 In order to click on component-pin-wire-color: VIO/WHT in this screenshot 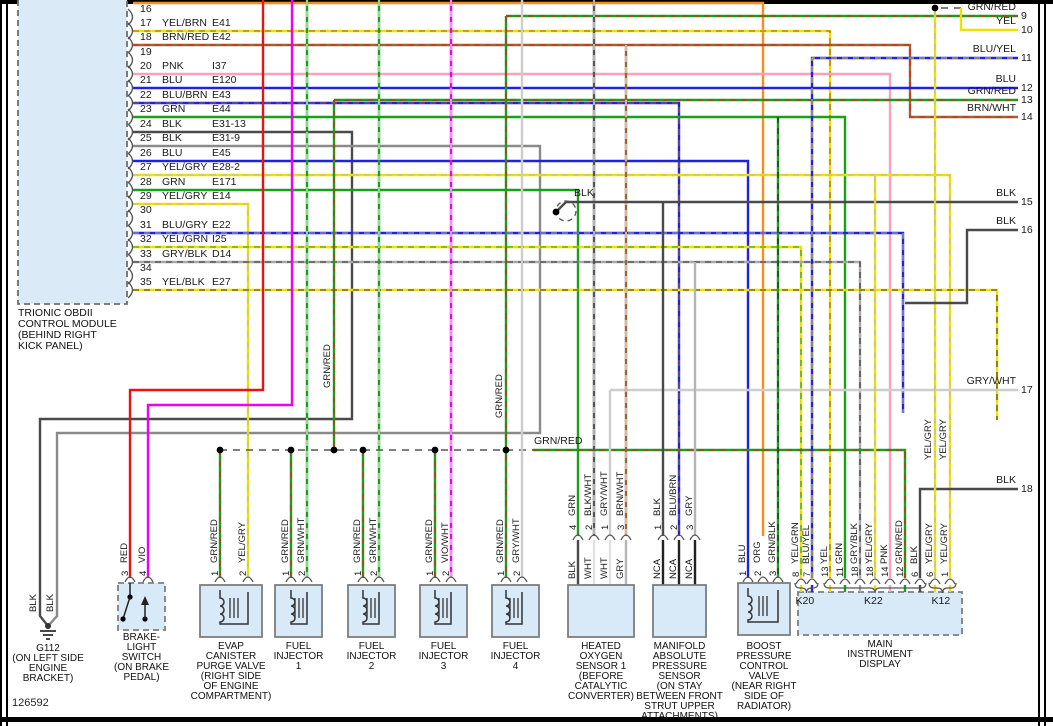, I will do `click(445, 542)`.